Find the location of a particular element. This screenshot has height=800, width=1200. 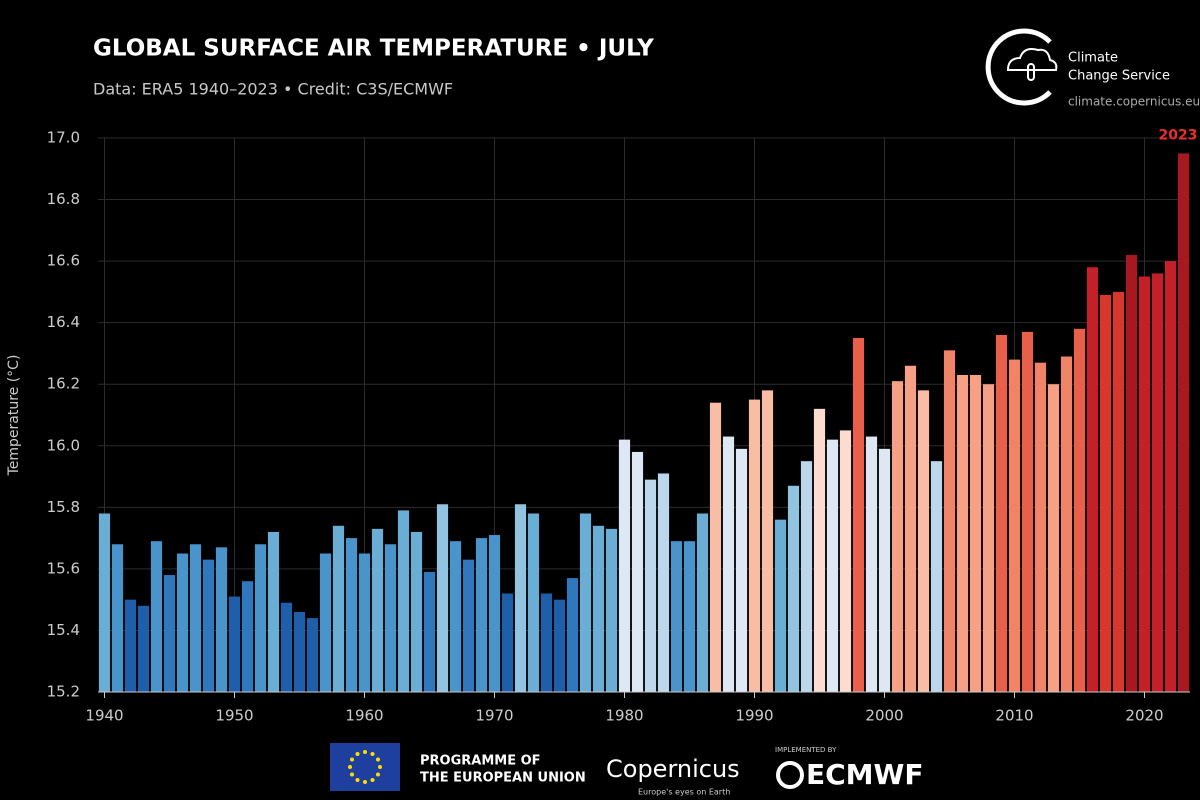

copernicus-logo: Copernicus is located at coordinates (673, 769).